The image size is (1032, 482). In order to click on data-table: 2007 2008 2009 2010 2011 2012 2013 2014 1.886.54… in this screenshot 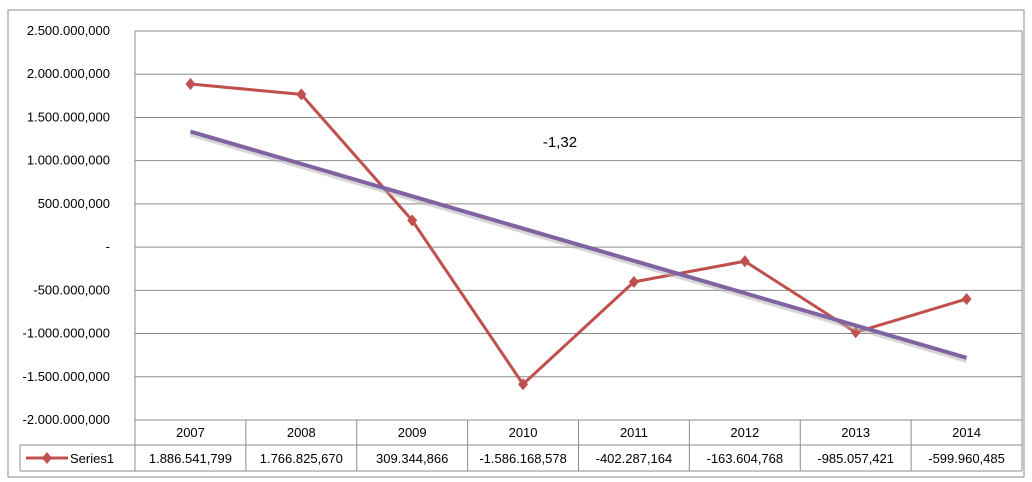, I will do `click(521, 445)`.